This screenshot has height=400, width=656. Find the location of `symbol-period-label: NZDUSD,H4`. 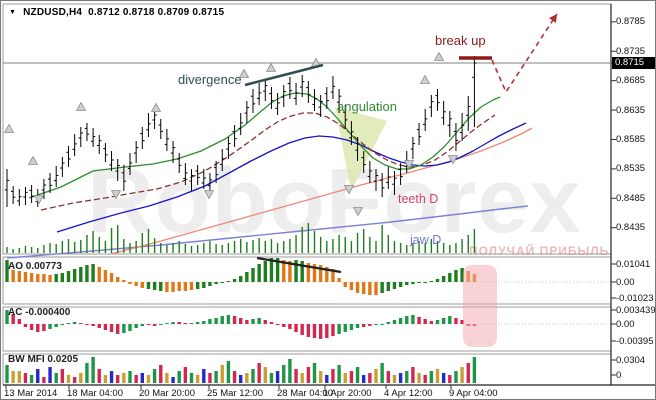

symbol-period-label: NZDUSD,H4 is located at coordinates (53, 12).